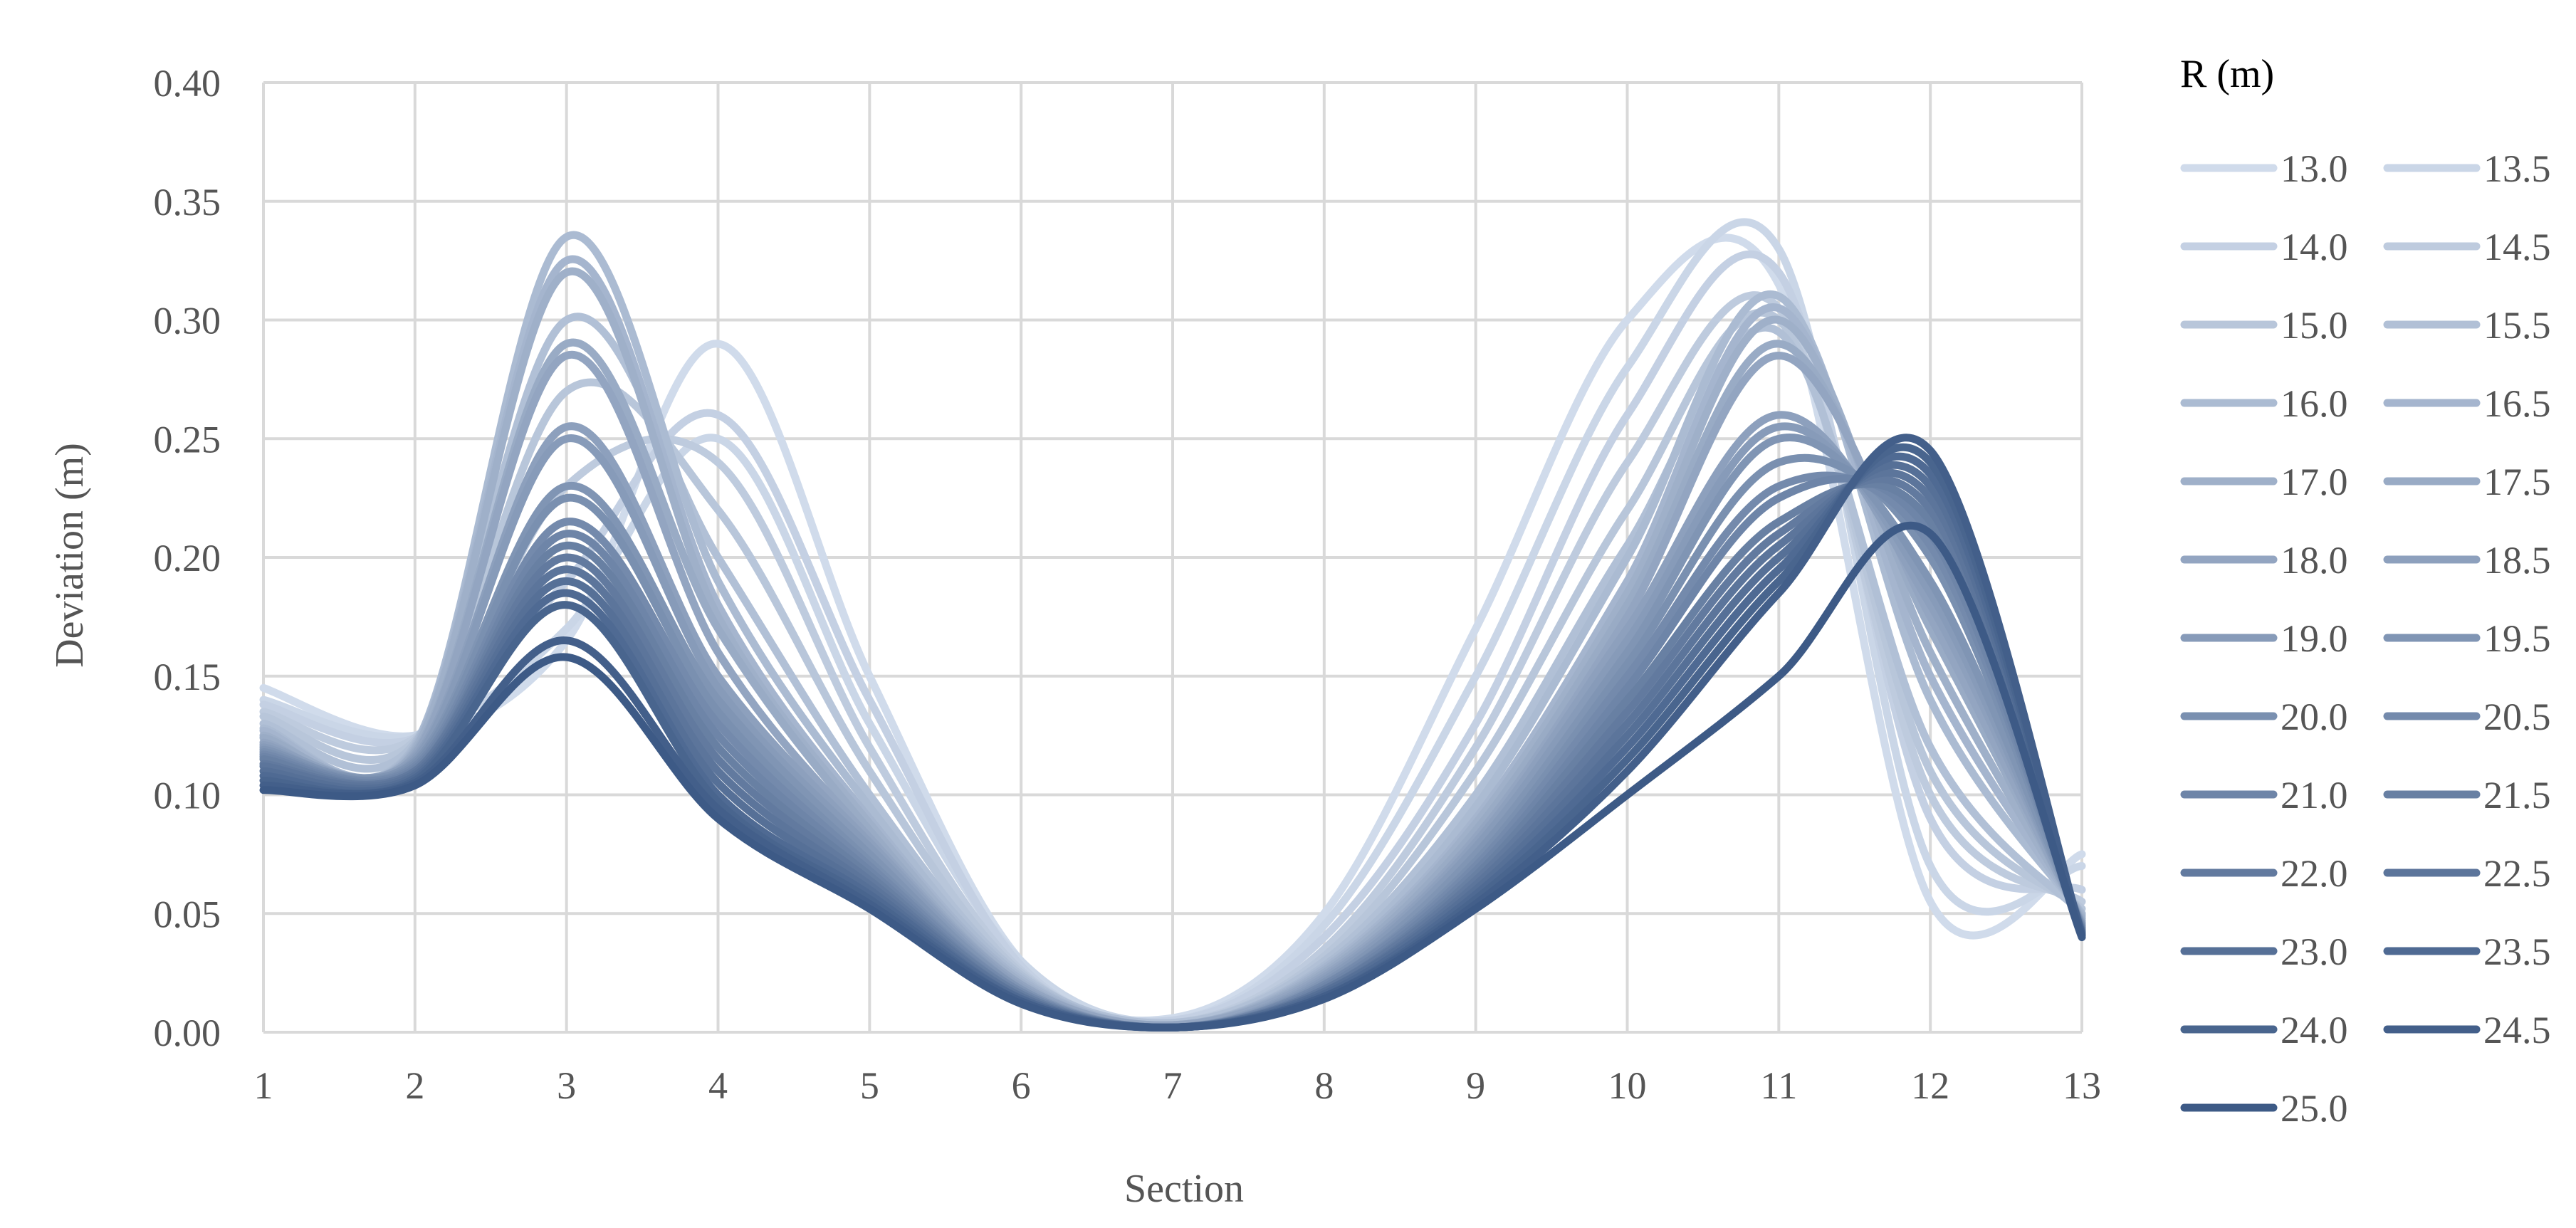 This screenshot has width=2576, height=1228. Describe the element at coordinates (2314, 952) in the screenshot. I see `legend-label: 23.0` at that location.